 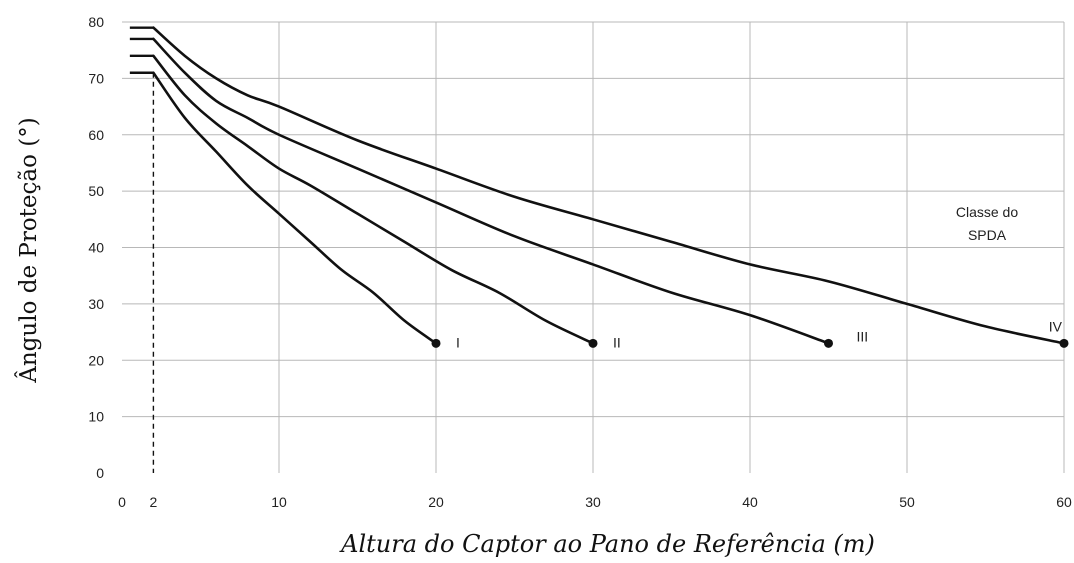 What do you see at coordinates (96, 360) in the screenshot?
I see `y-tick-label: 20` at bounding box center [96, 360].